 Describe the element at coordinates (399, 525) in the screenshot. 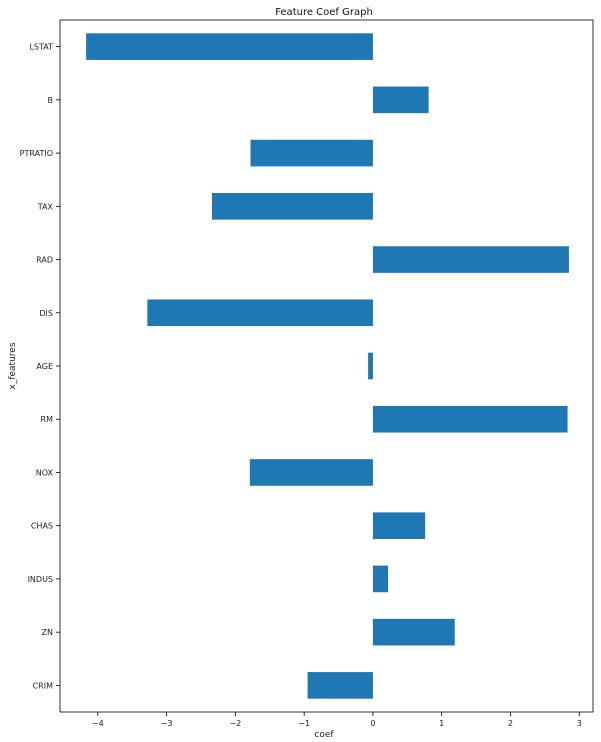

I see `bar-chas` at that location.